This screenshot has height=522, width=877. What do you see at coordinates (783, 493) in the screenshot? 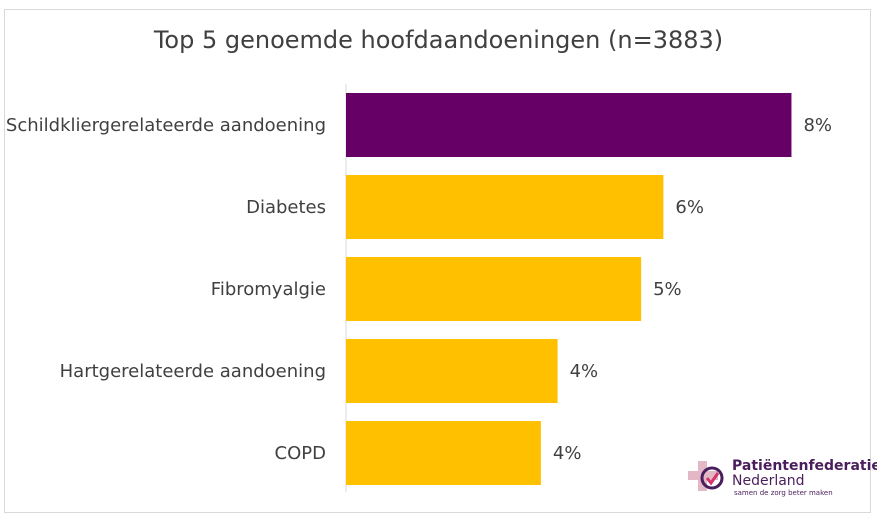
I see `logo-tagline: samen de zorg beter maken` at bounding box center [783, 493].